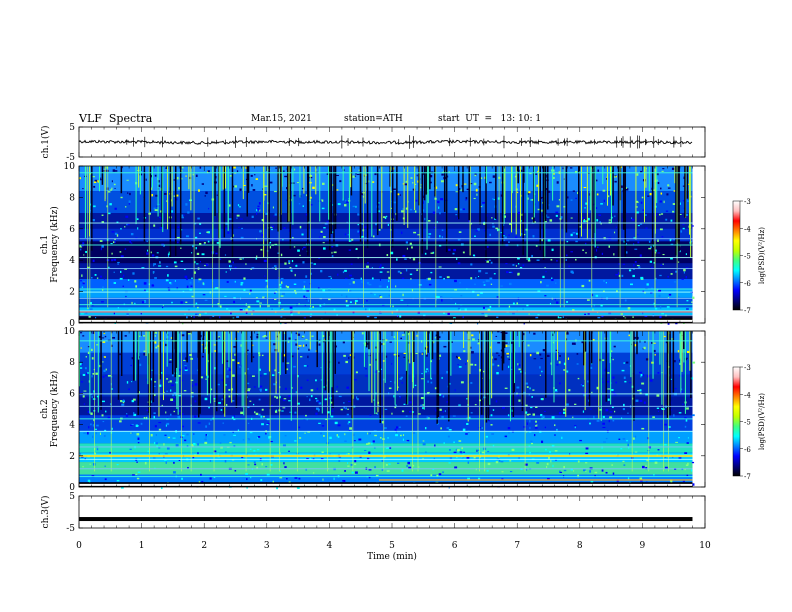 This screenshot has width=792, height=612. Describe the element at coordinates (392, 546) in the screenshot. I see `x-tick-label: 5` at that location.